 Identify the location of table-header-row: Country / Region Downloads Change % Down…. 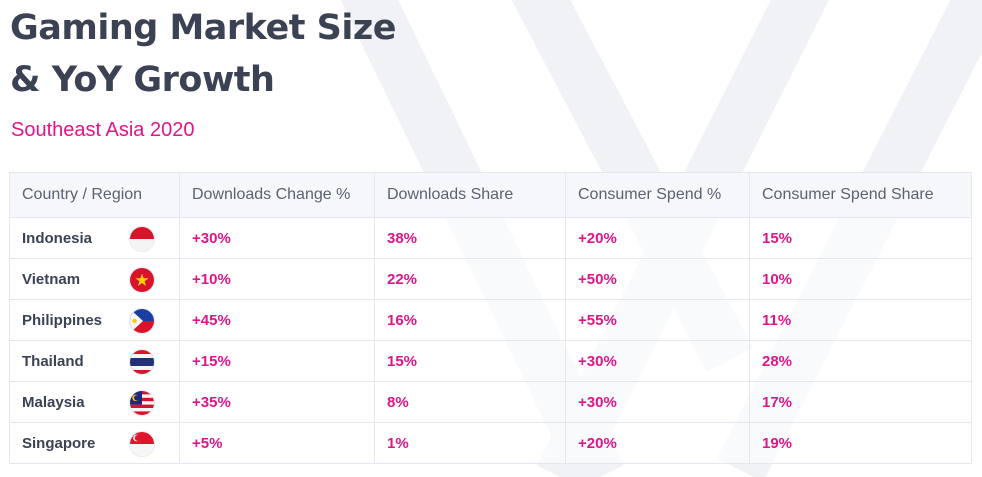
(490, 195).